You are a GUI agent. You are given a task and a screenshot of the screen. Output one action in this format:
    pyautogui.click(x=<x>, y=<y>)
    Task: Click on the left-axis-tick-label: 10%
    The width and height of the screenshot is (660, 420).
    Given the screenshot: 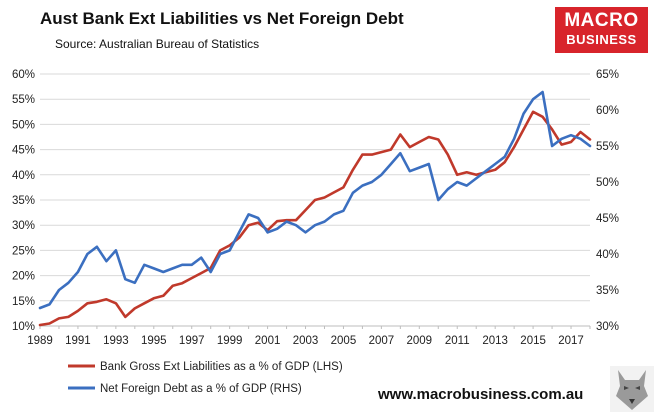 What is the action you would take?
    pyautogui.click(x=23, y=327)
    